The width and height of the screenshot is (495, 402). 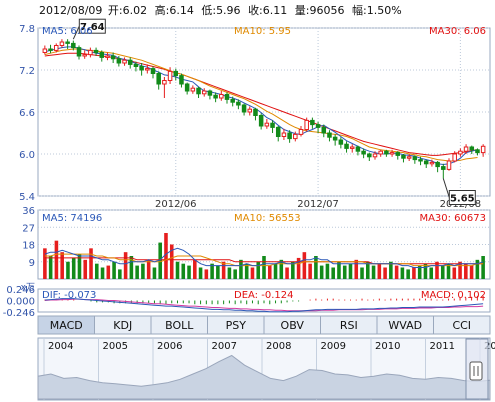 What do you see at coordinates (27, 155) in the screenshot?
I see `y-tick-label: 6.0` at bounding box center [27, 155].